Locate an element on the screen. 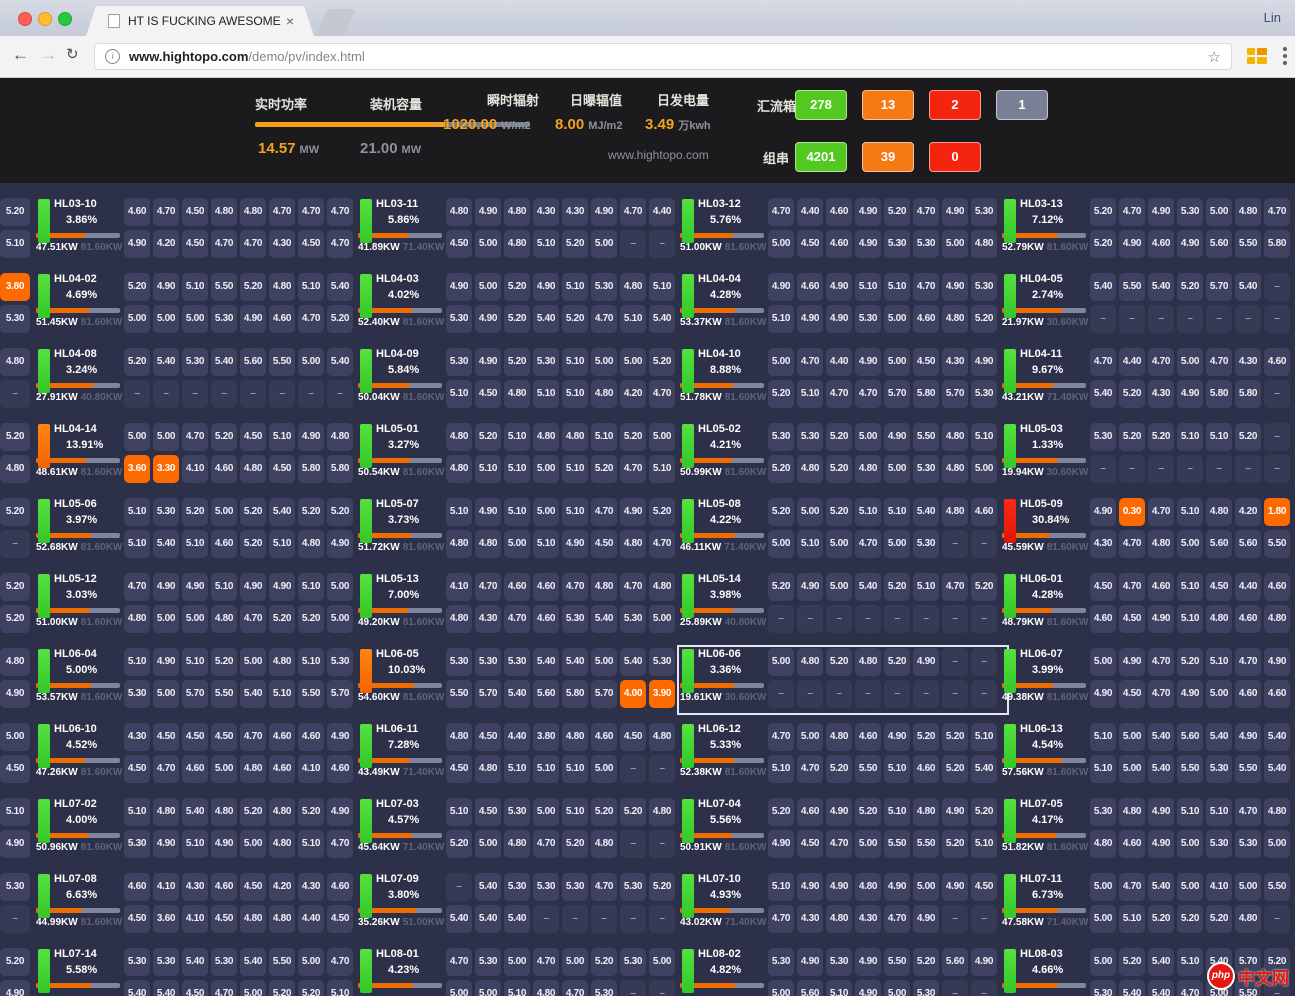  combiner-badge-offline: 1 is located at coordinates (1022, 105).